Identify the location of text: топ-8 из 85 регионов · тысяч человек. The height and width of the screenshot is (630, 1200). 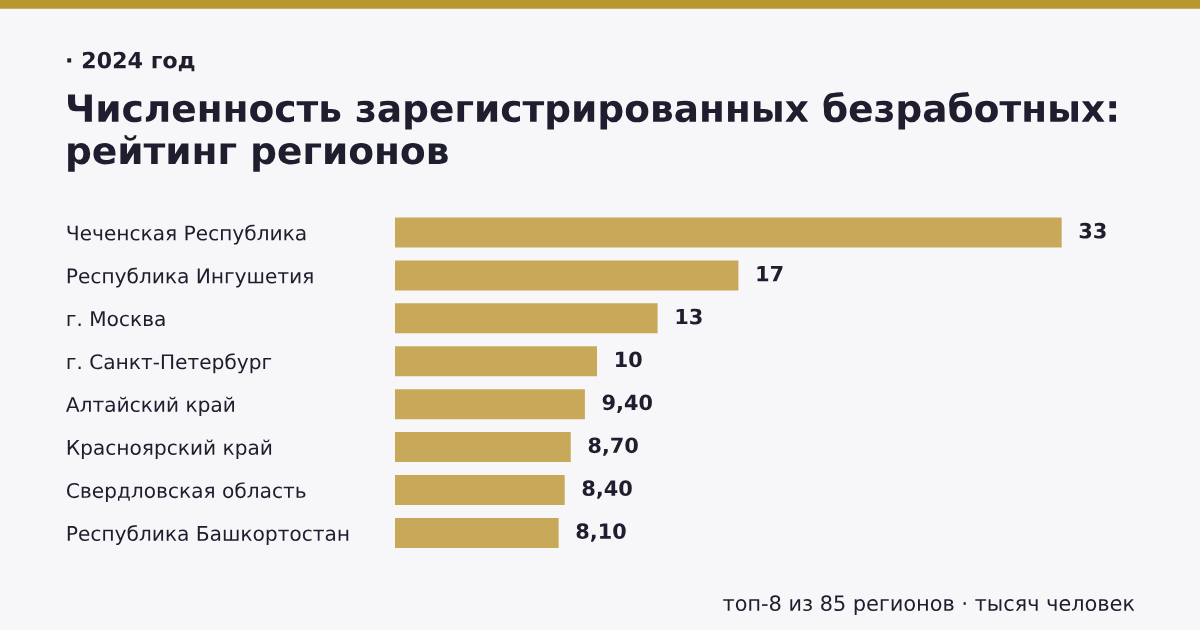
(929, 605).